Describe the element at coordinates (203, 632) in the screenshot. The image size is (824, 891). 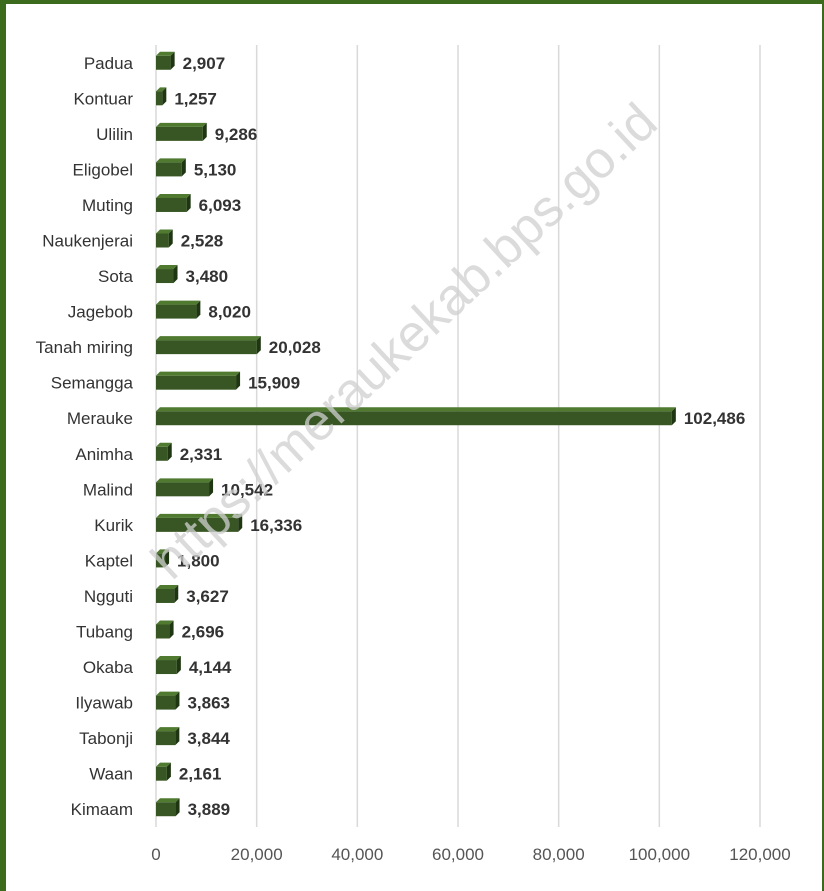
I see `data-label: 2,696` at that location.